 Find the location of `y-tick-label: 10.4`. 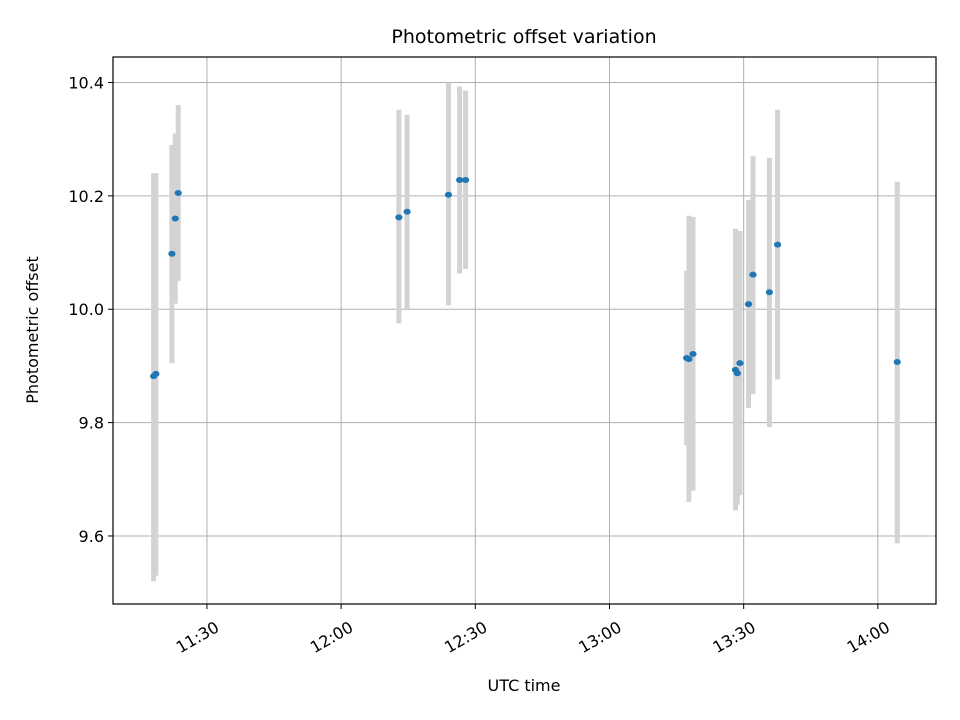

y-tick-label: 10.4 is located at coordinates (86, 83).